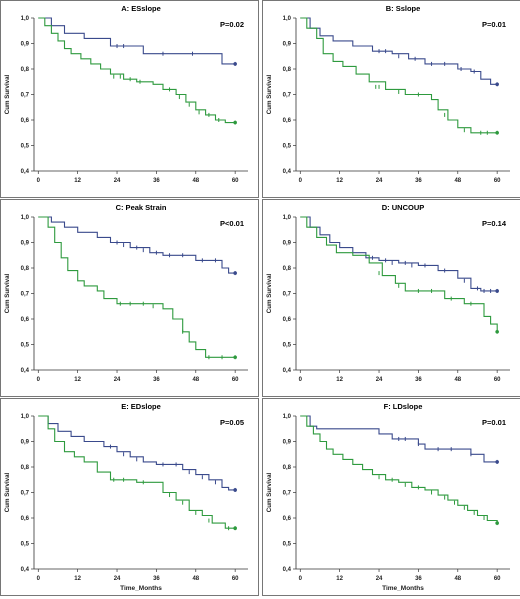 This screenshot has height=599, width=520. Describe the element at coordinates (141, 207) in the screenshot. I see `panel-title: C: Peak Strain` at that location.